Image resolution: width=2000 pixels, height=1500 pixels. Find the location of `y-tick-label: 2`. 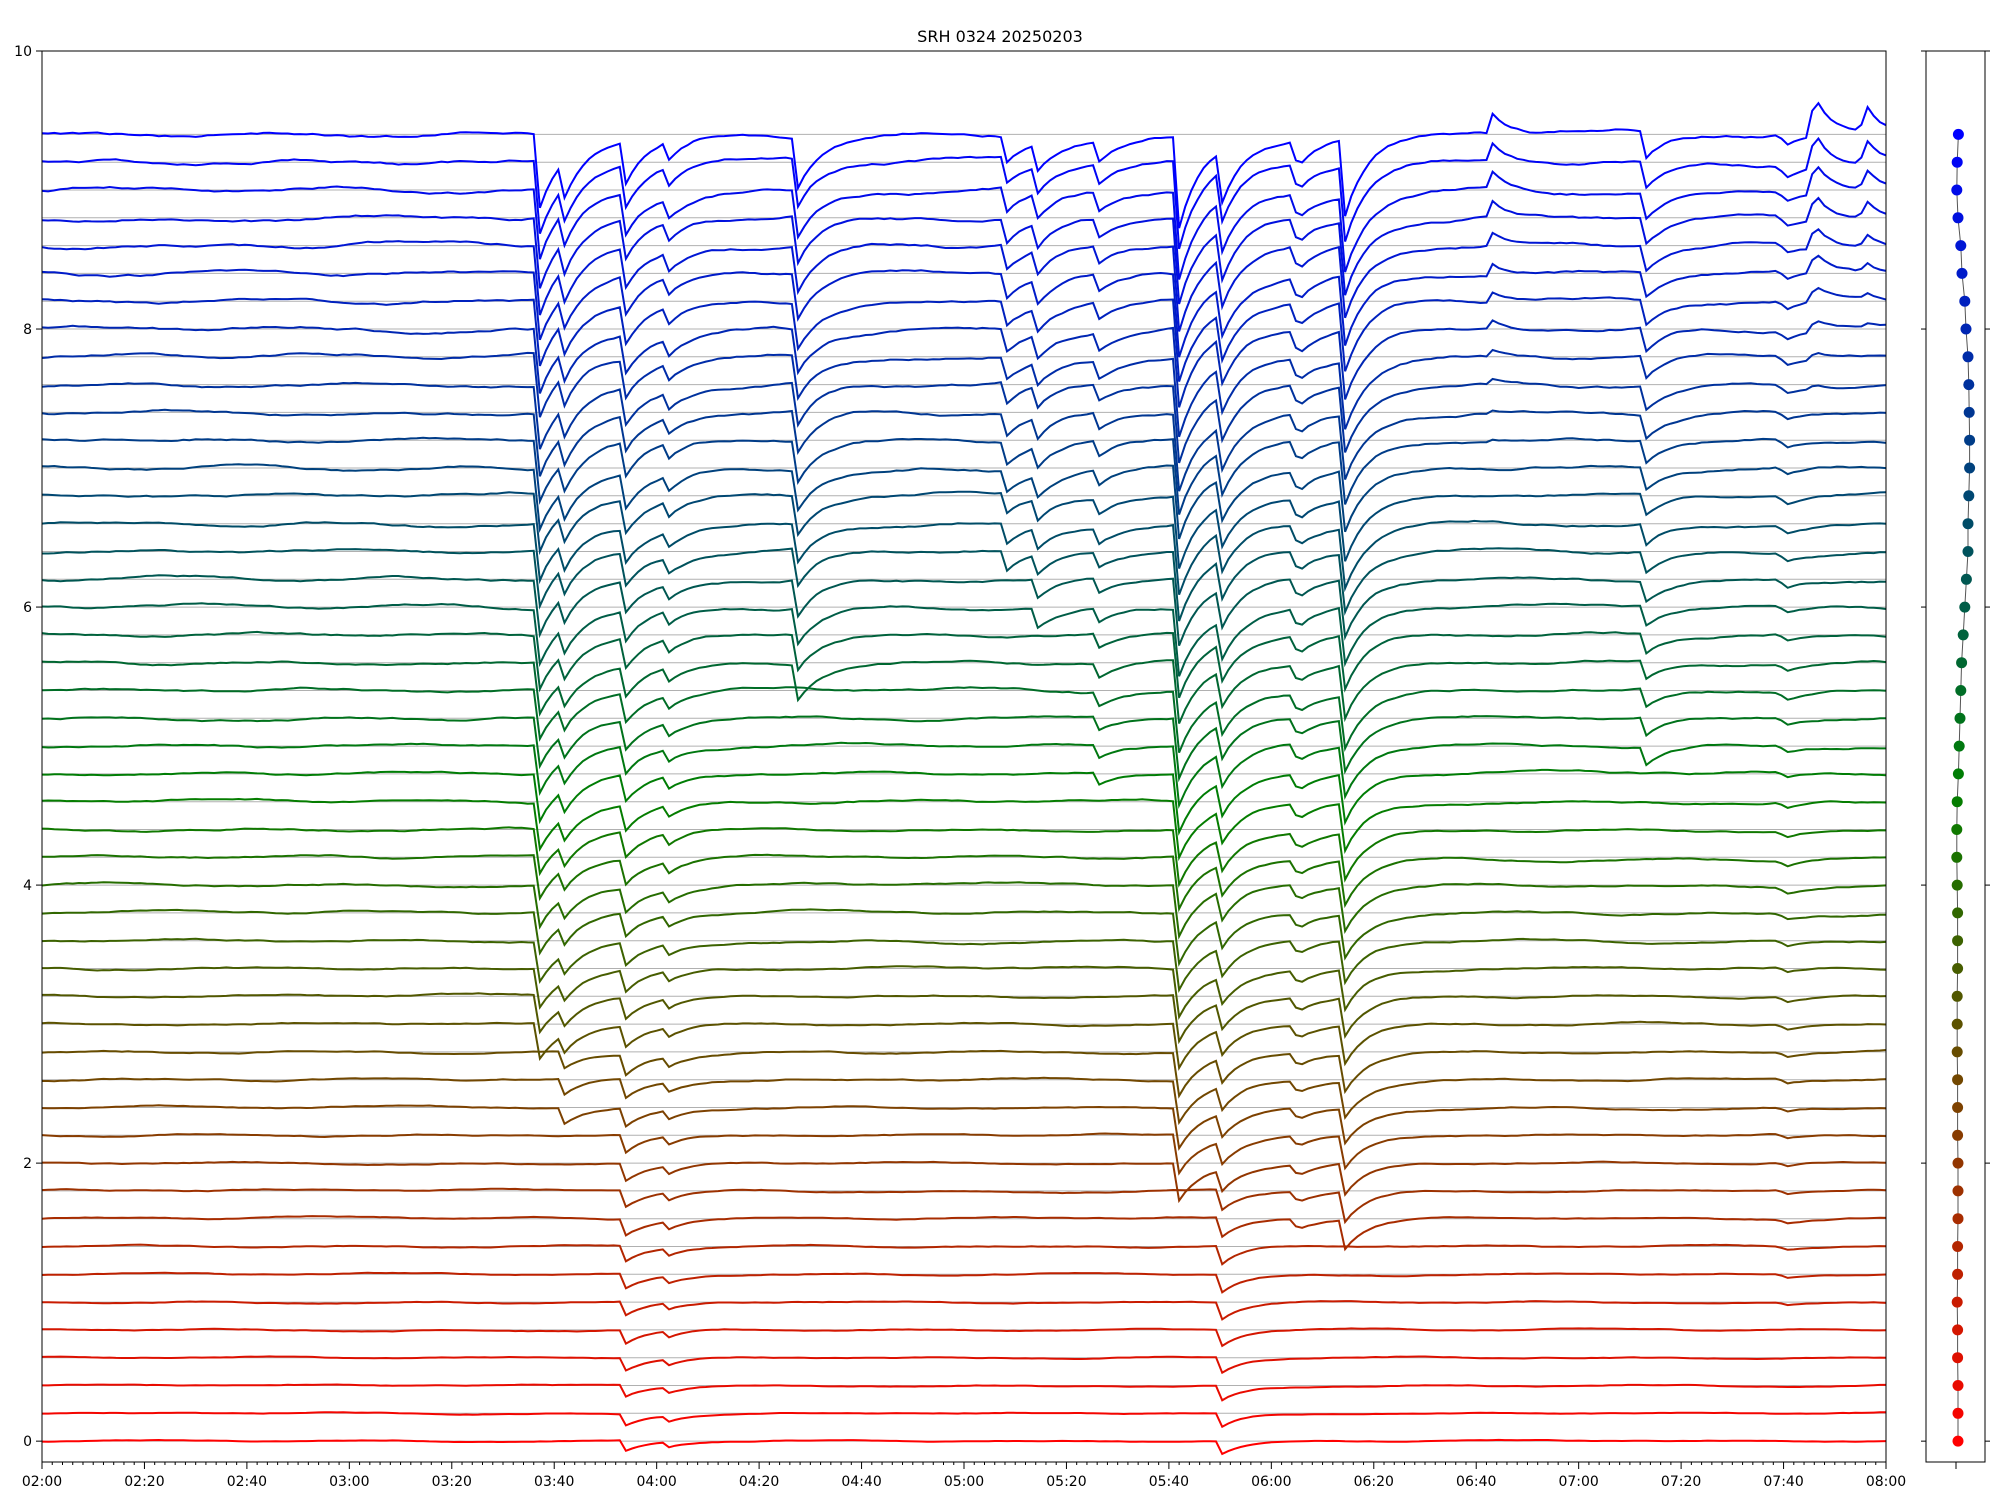

y-tick-label: 2 is located at coordinates (27, 1164).